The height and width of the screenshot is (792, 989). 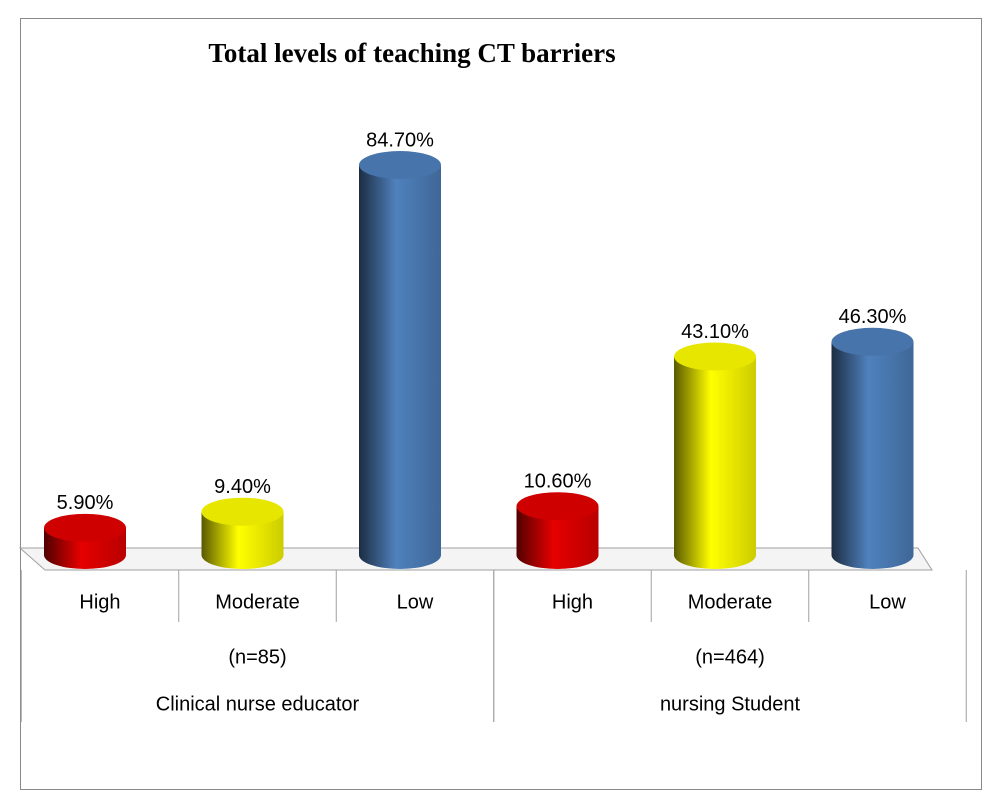 What do you see at coordinates (400, 140) in the screenshot?
I see `data-label: 84.70%` at bounding box center [400, 140].